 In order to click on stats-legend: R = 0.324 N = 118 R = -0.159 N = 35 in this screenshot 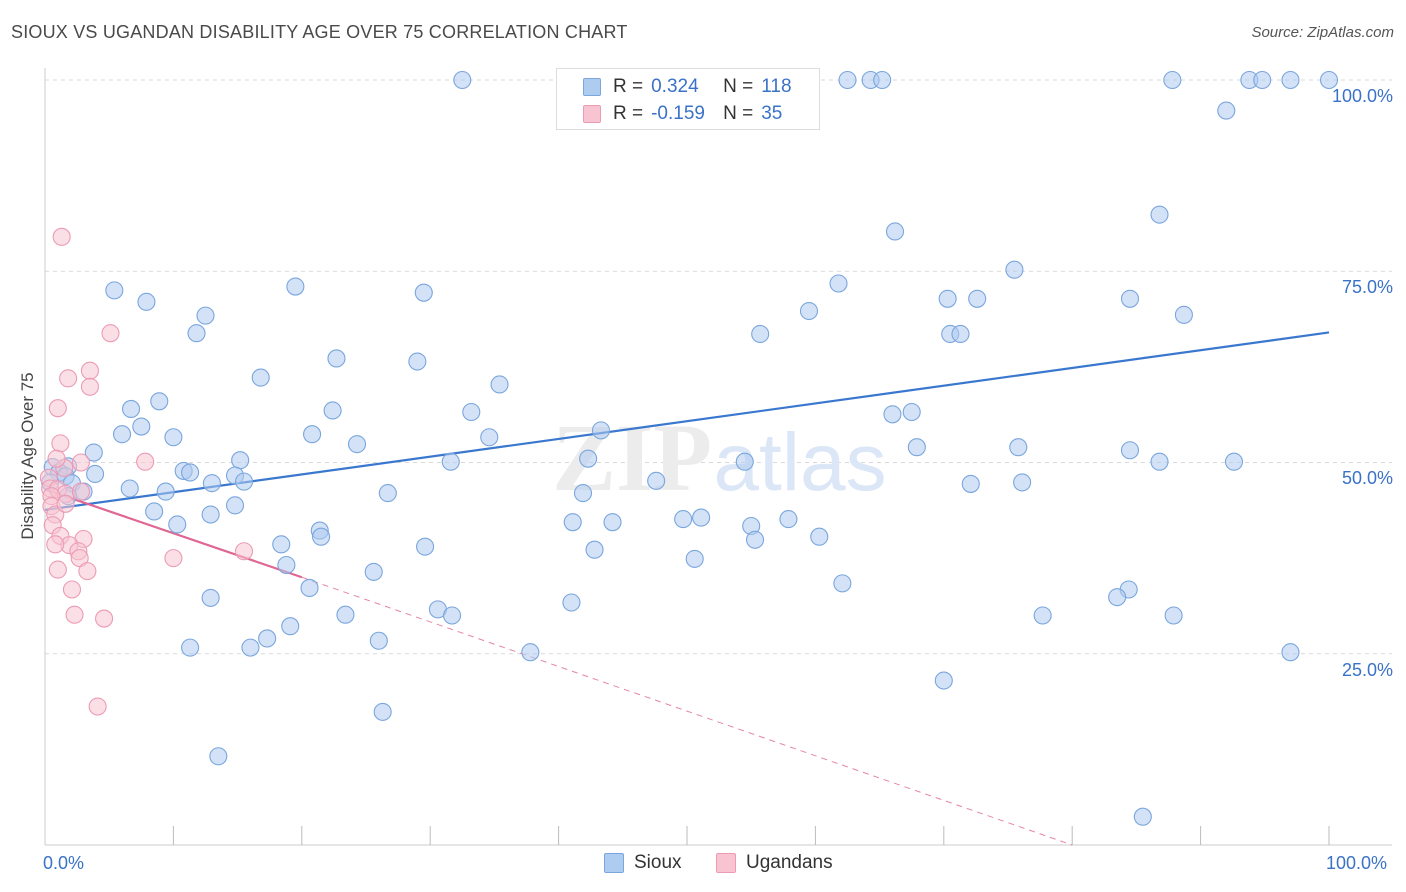, I will do `click(688, 99)`.